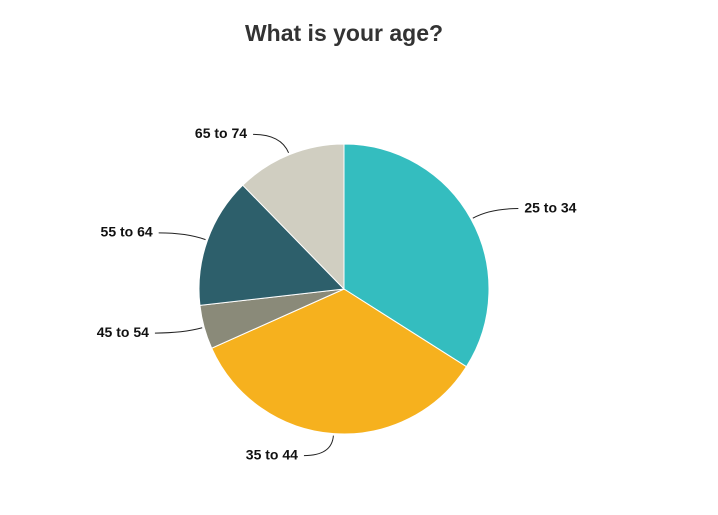 The width and height of the screenshot is (718, 515). What do you see at coordinates (344, 33) in the screenshot?
I see `chart-title: What is your age?` at bounding box center [344, 33].